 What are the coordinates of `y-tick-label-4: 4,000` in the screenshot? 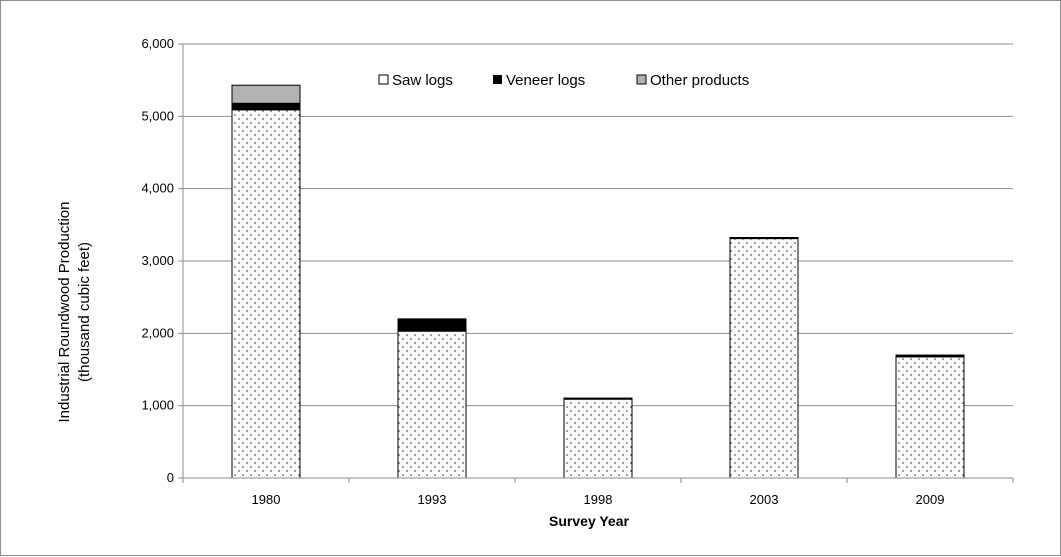 It's located at (157, 188).